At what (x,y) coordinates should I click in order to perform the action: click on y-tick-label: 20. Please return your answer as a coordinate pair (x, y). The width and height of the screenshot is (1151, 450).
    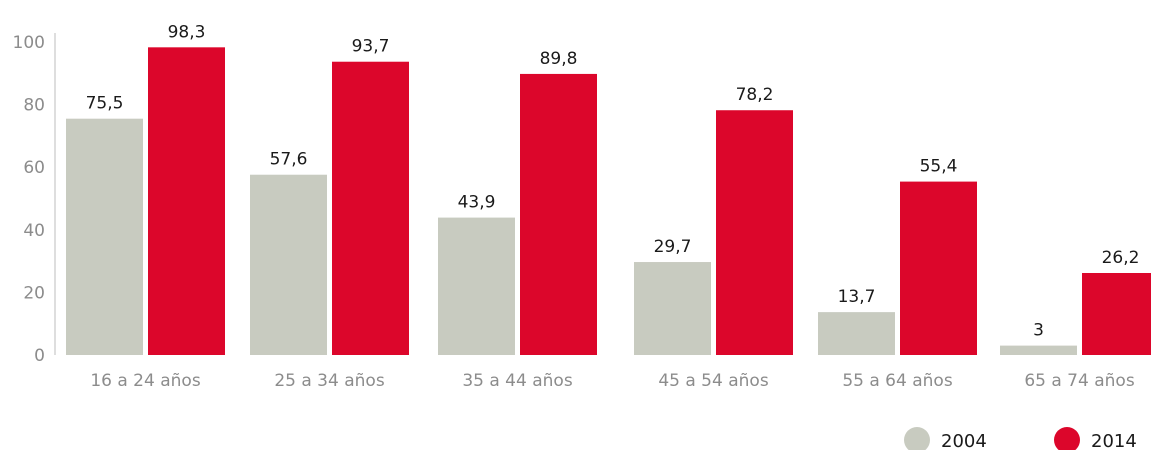
    Looking at the image, I should click on (34, 293).